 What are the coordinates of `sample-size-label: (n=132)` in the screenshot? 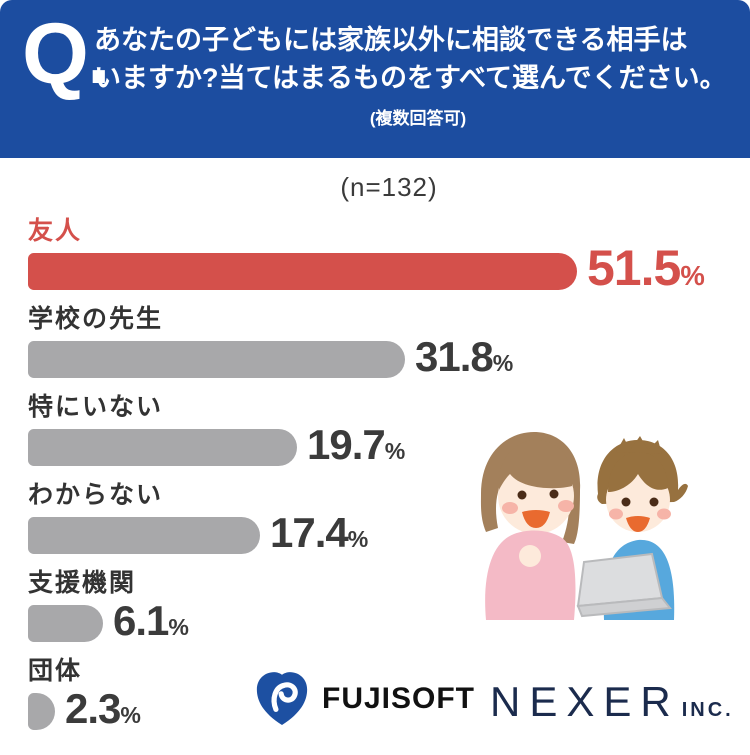 It's located at (389, 187).